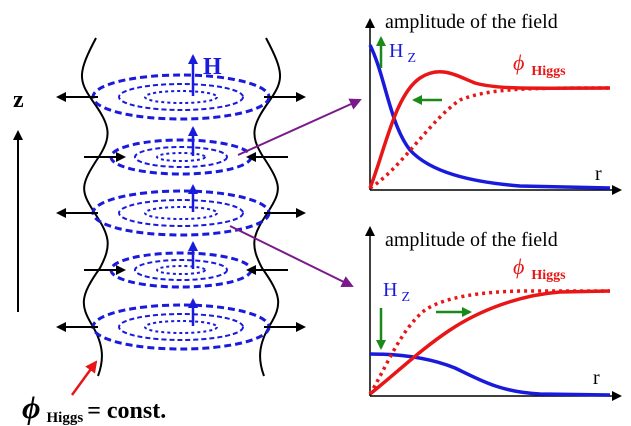 This screenshot has width=631, height=426. What do you see at coordinates (396, 292) in the screenshot?
I see `graph-bottom-hz-label: H Z` at bounding box center [396, 292].